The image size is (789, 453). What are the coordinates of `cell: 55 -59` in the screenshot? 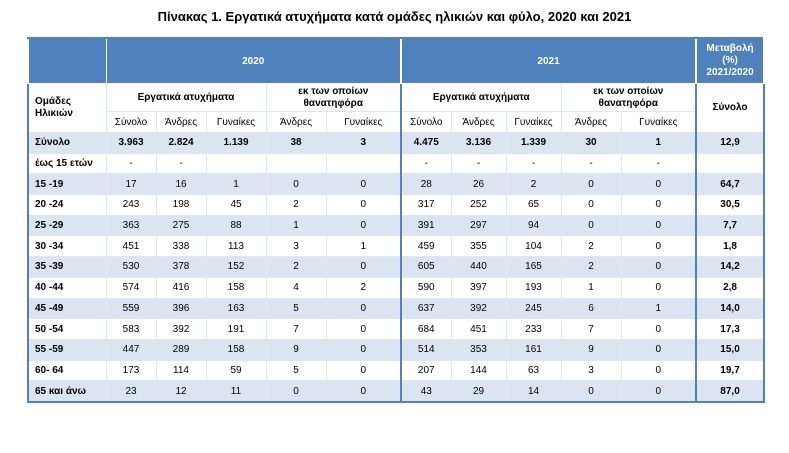 It's located at (67, 349).